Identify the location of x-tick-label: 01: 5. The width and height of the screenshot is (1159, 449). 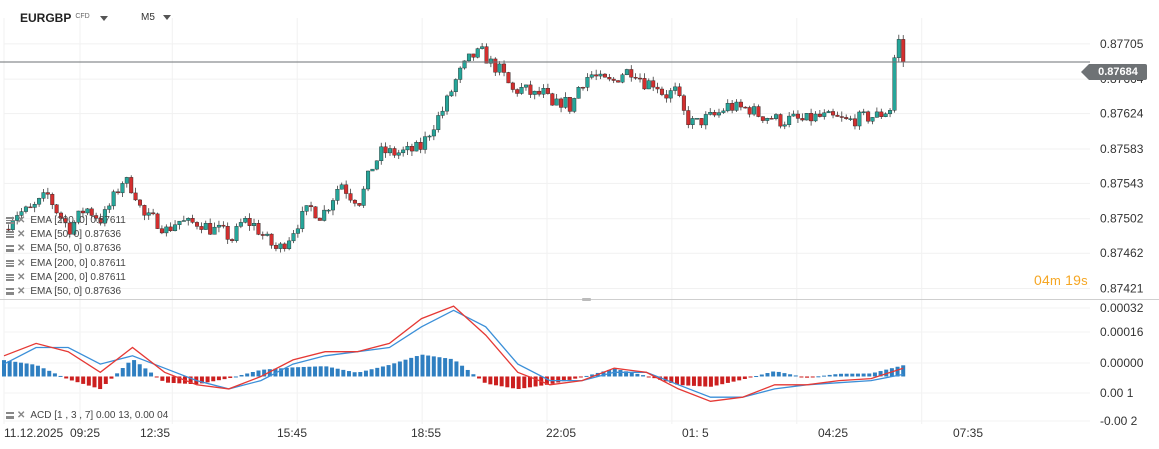
(695, 433).